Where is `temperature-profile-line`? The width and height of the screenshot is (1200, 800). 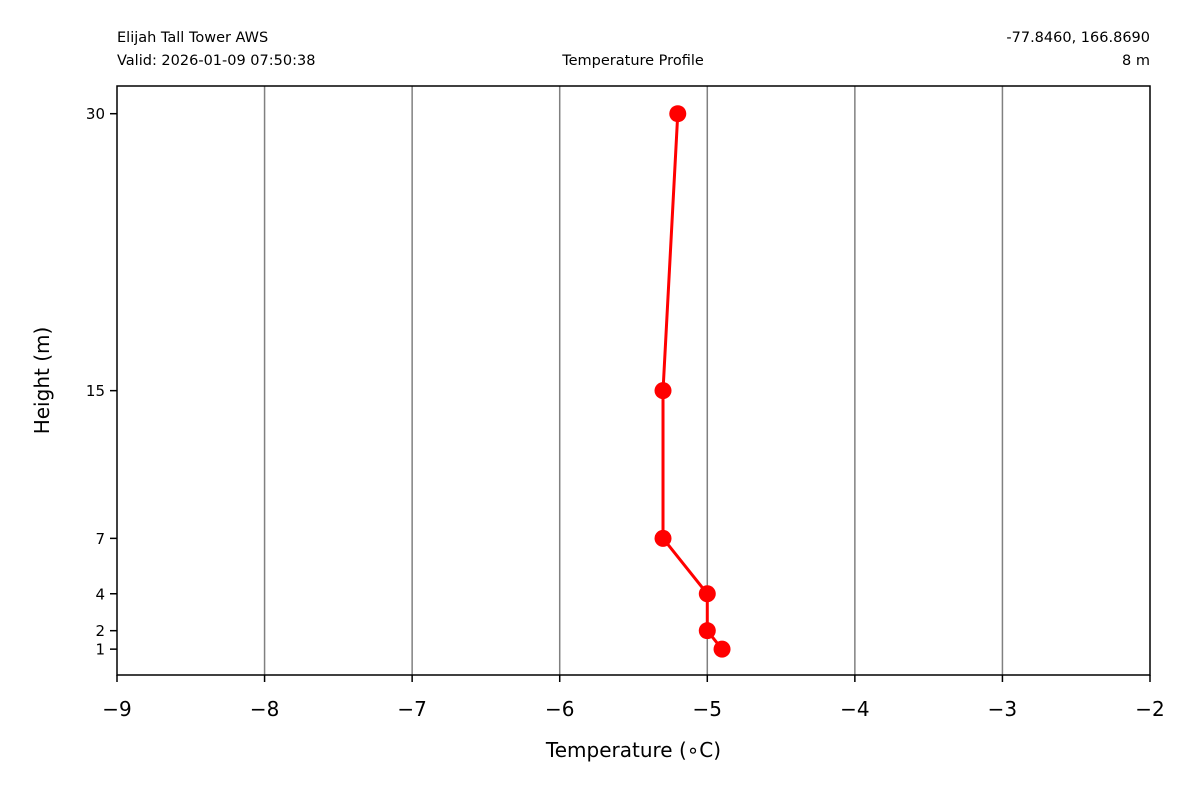 temperature-profile-line is located at coordinates (692, 382).